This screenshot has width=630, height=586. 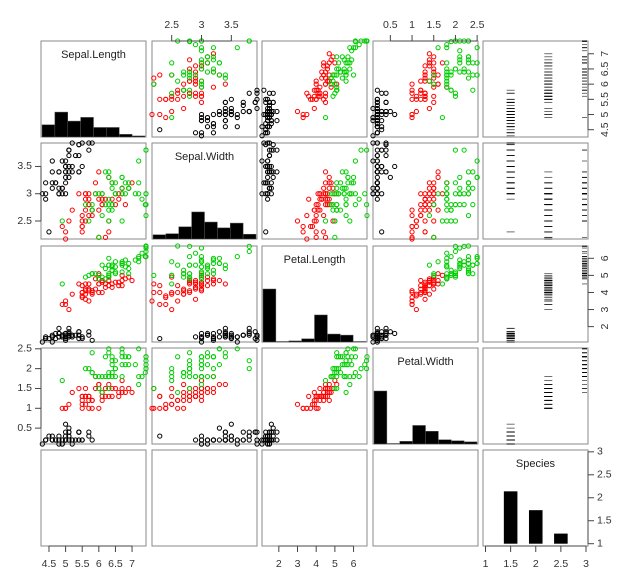 I want to click on species-bar, so click(x=561, y=538).